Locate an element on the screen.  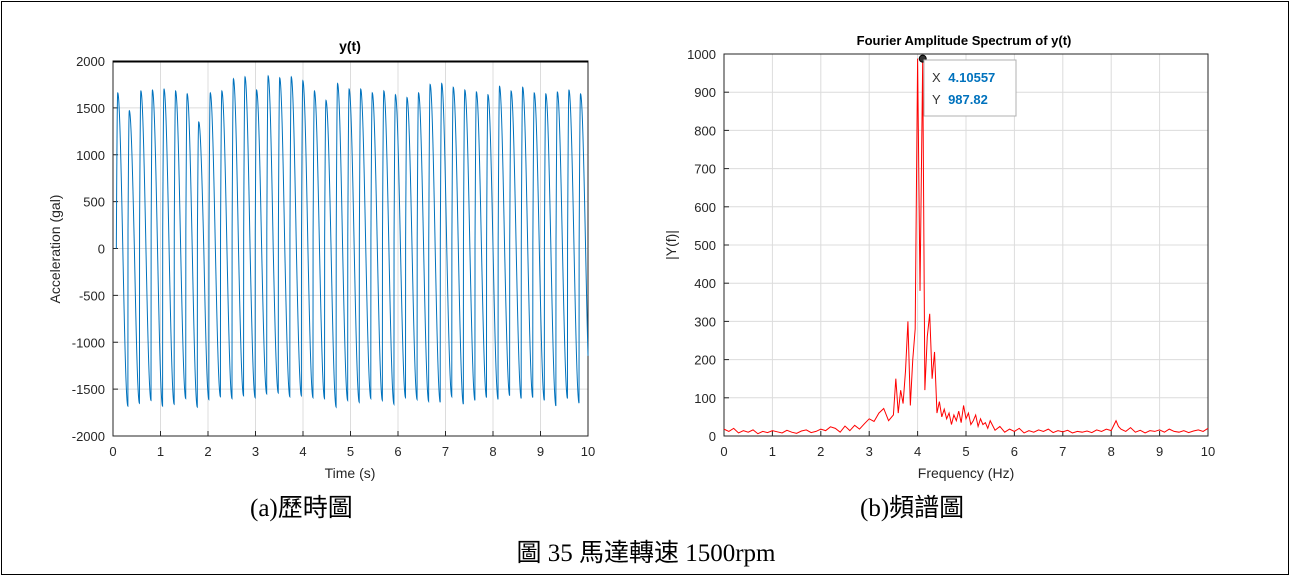
datatip-y-label: Y is located at coordinates (936, 99).